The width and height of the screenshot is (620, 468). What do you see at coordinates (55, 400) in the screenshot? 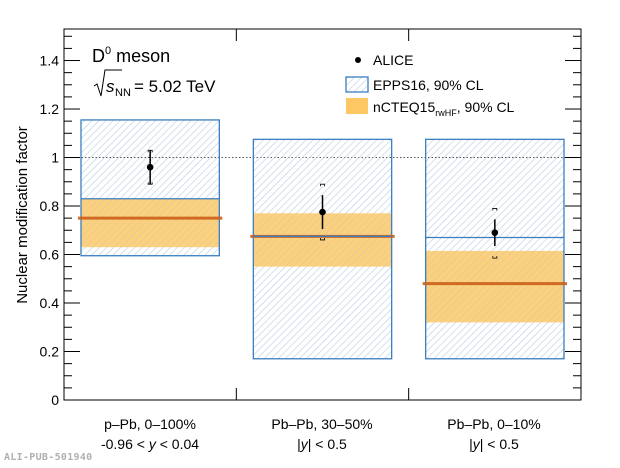
I see `y-tick-label: 0` at bounding box center [55, 400].